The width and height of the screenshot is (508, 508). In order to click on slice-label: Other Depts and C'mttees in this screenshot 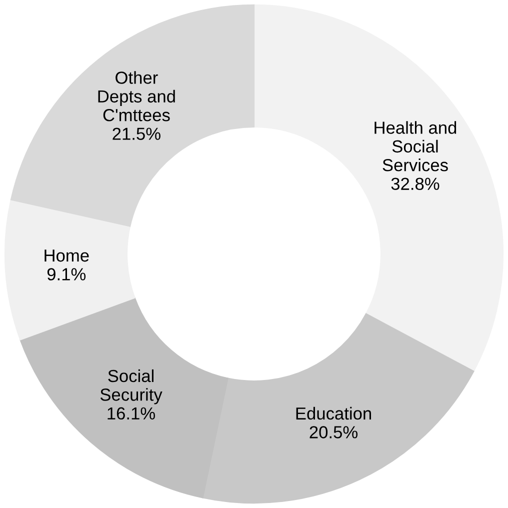, I will do `click(136, 96)`.